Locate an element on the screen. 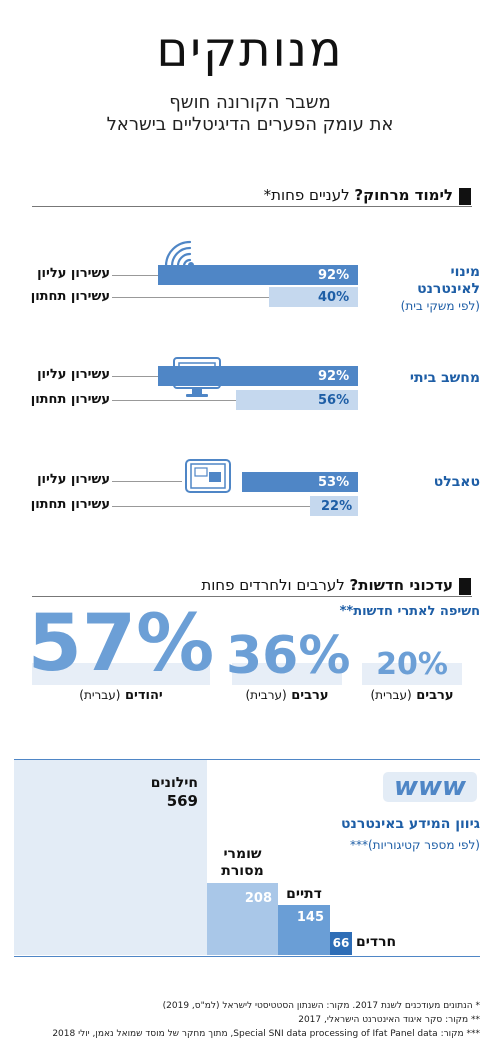 The width and height of the screenshot is (500, 1064). label-secular: חילונים 569 is located at coordinates (174, 792).